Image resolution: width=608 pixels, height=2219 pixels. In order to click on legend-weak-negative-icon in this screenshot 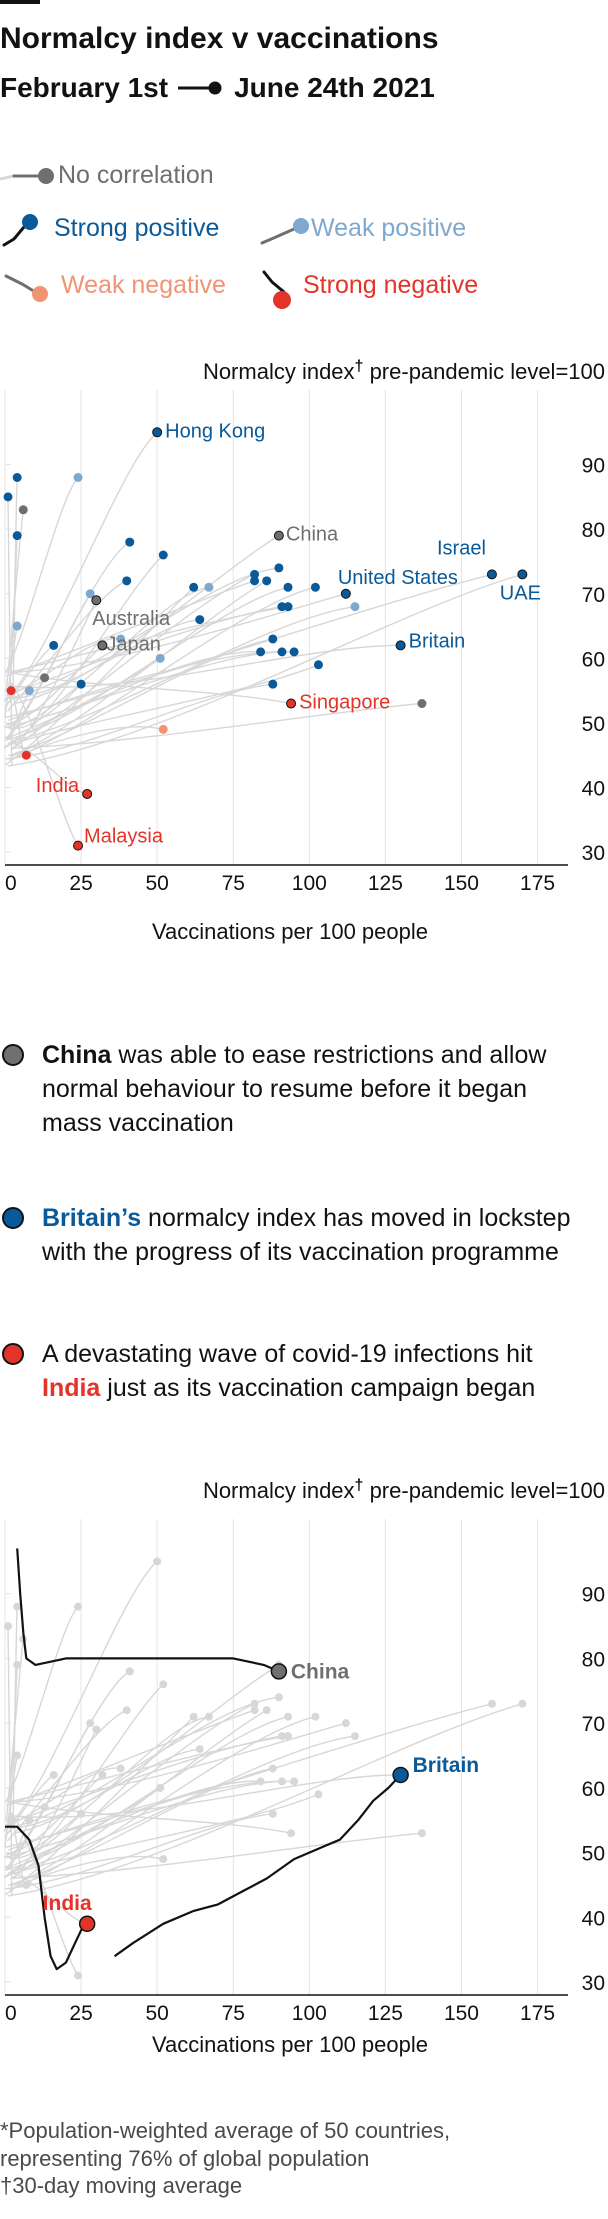, I will do `click(26, 288)`.